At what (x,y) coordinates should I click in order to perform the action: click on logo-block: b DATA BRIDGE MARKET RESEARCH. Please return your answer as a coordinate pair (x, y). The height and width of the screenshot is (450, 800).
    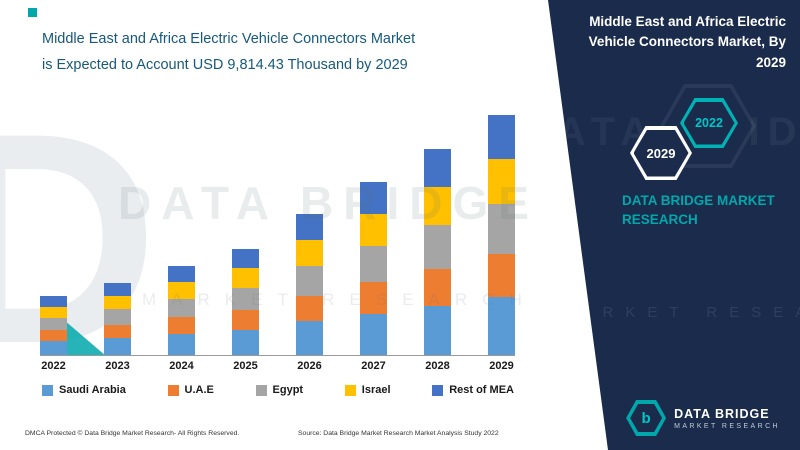
    Looking at the image, I should click on (703, 418).